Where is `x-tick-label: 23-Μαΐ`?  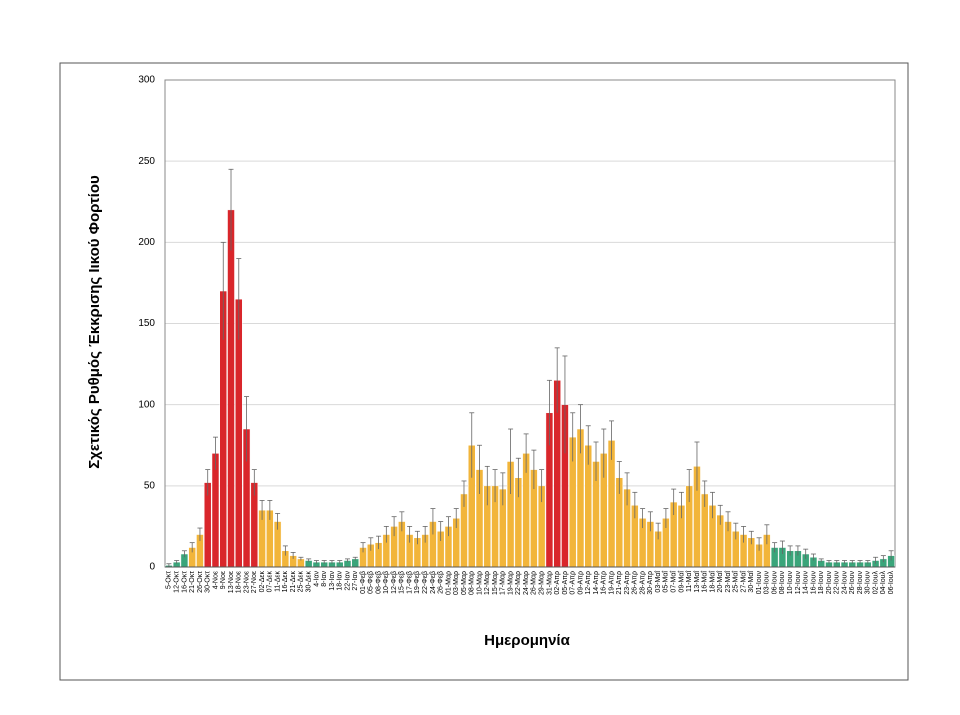 x-tick-label: 23-Μαΐ is located at coordinates (728, 582).